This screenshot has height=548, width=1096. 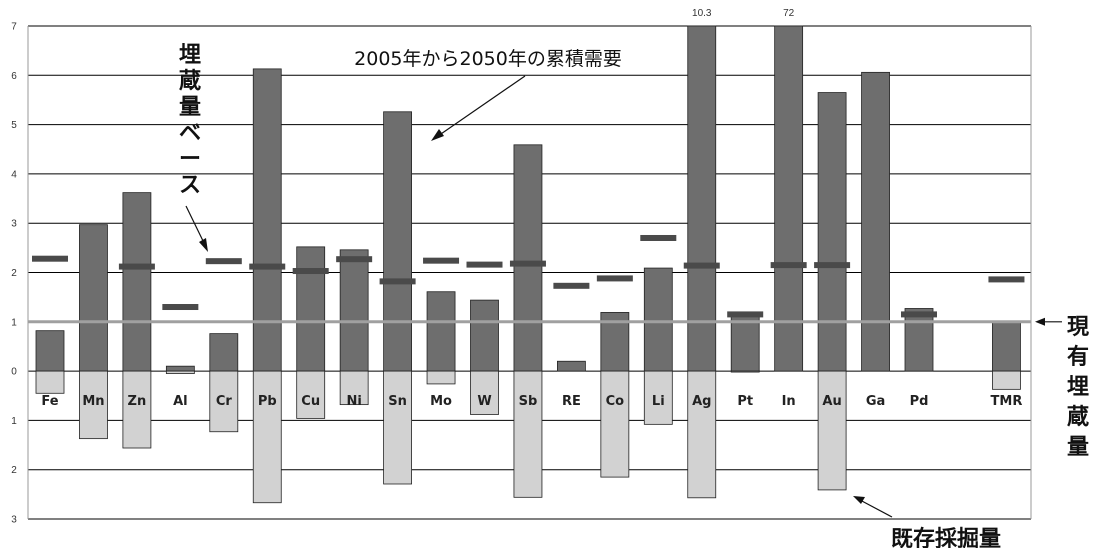 What do you see at coordinates (919, 340) in the screenshot?
I see `demand-bar-pd` at bounding box center [919, 340].